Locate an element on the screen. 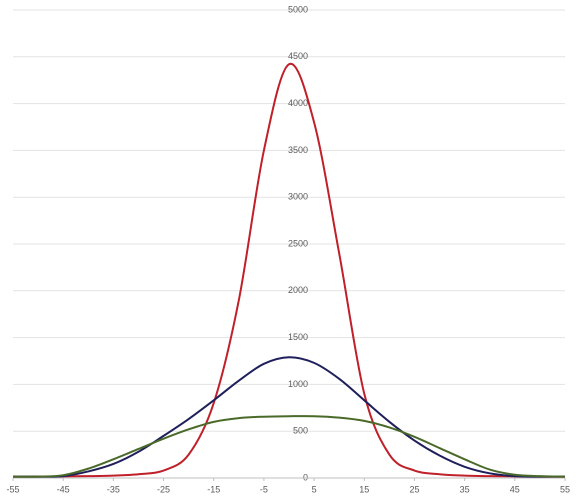 The height and width of the screenshot is (501, 580). y-tick-label: 1000 is located at coordinates (298, 384).